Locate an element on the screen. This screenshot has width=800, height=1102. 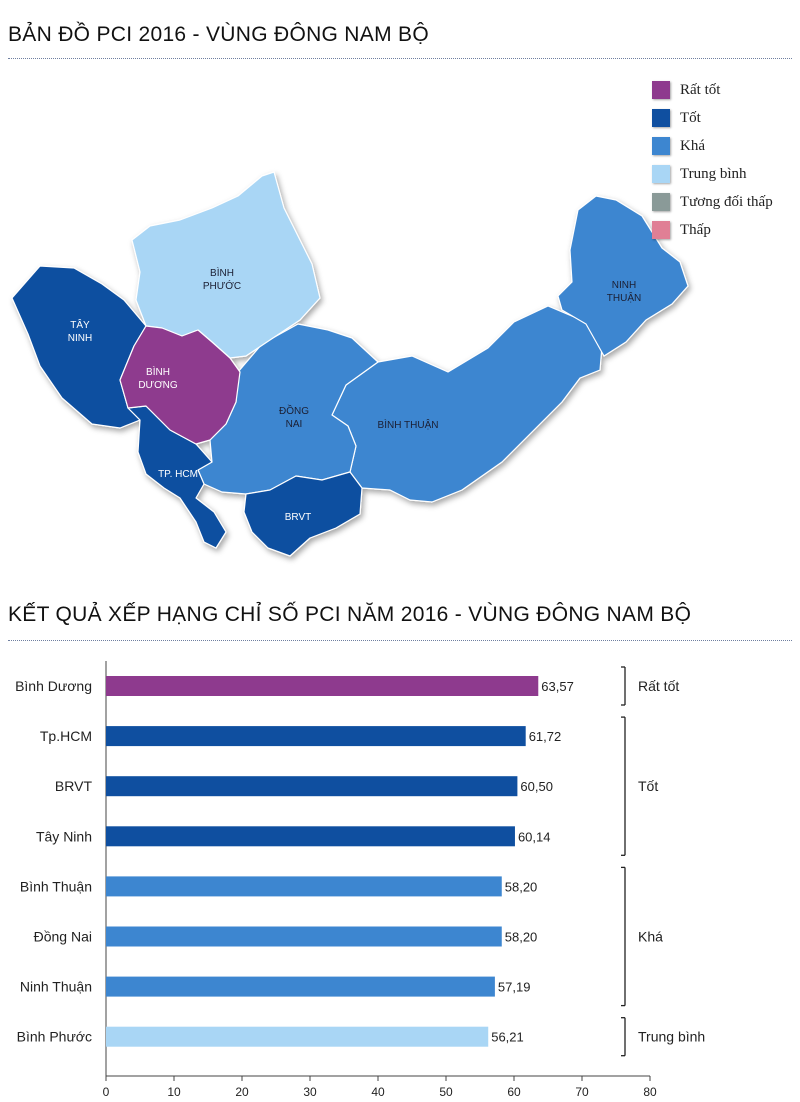
x-tick-label: 0 is located at coordinates (106, 1092).